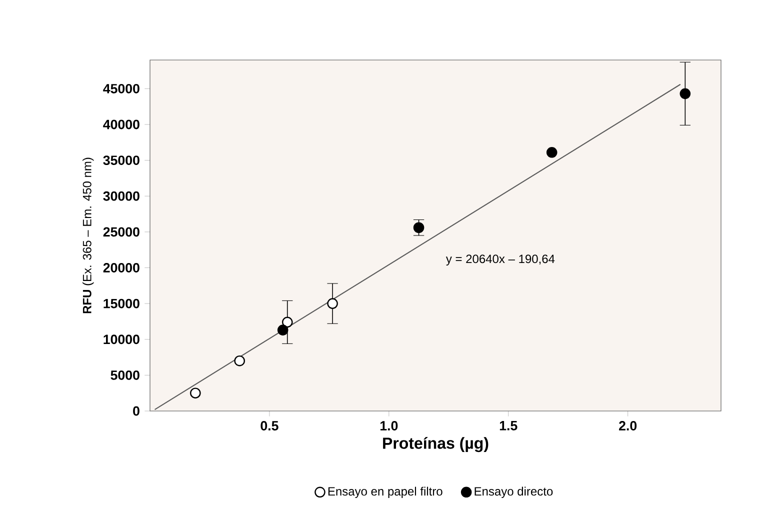 The width and height of the screenshot is (764, 525). What do you see at coordinates (509, 425) in the screenshot?
I see `x-tick-label: 1.5` at bounding box center [509, 425].